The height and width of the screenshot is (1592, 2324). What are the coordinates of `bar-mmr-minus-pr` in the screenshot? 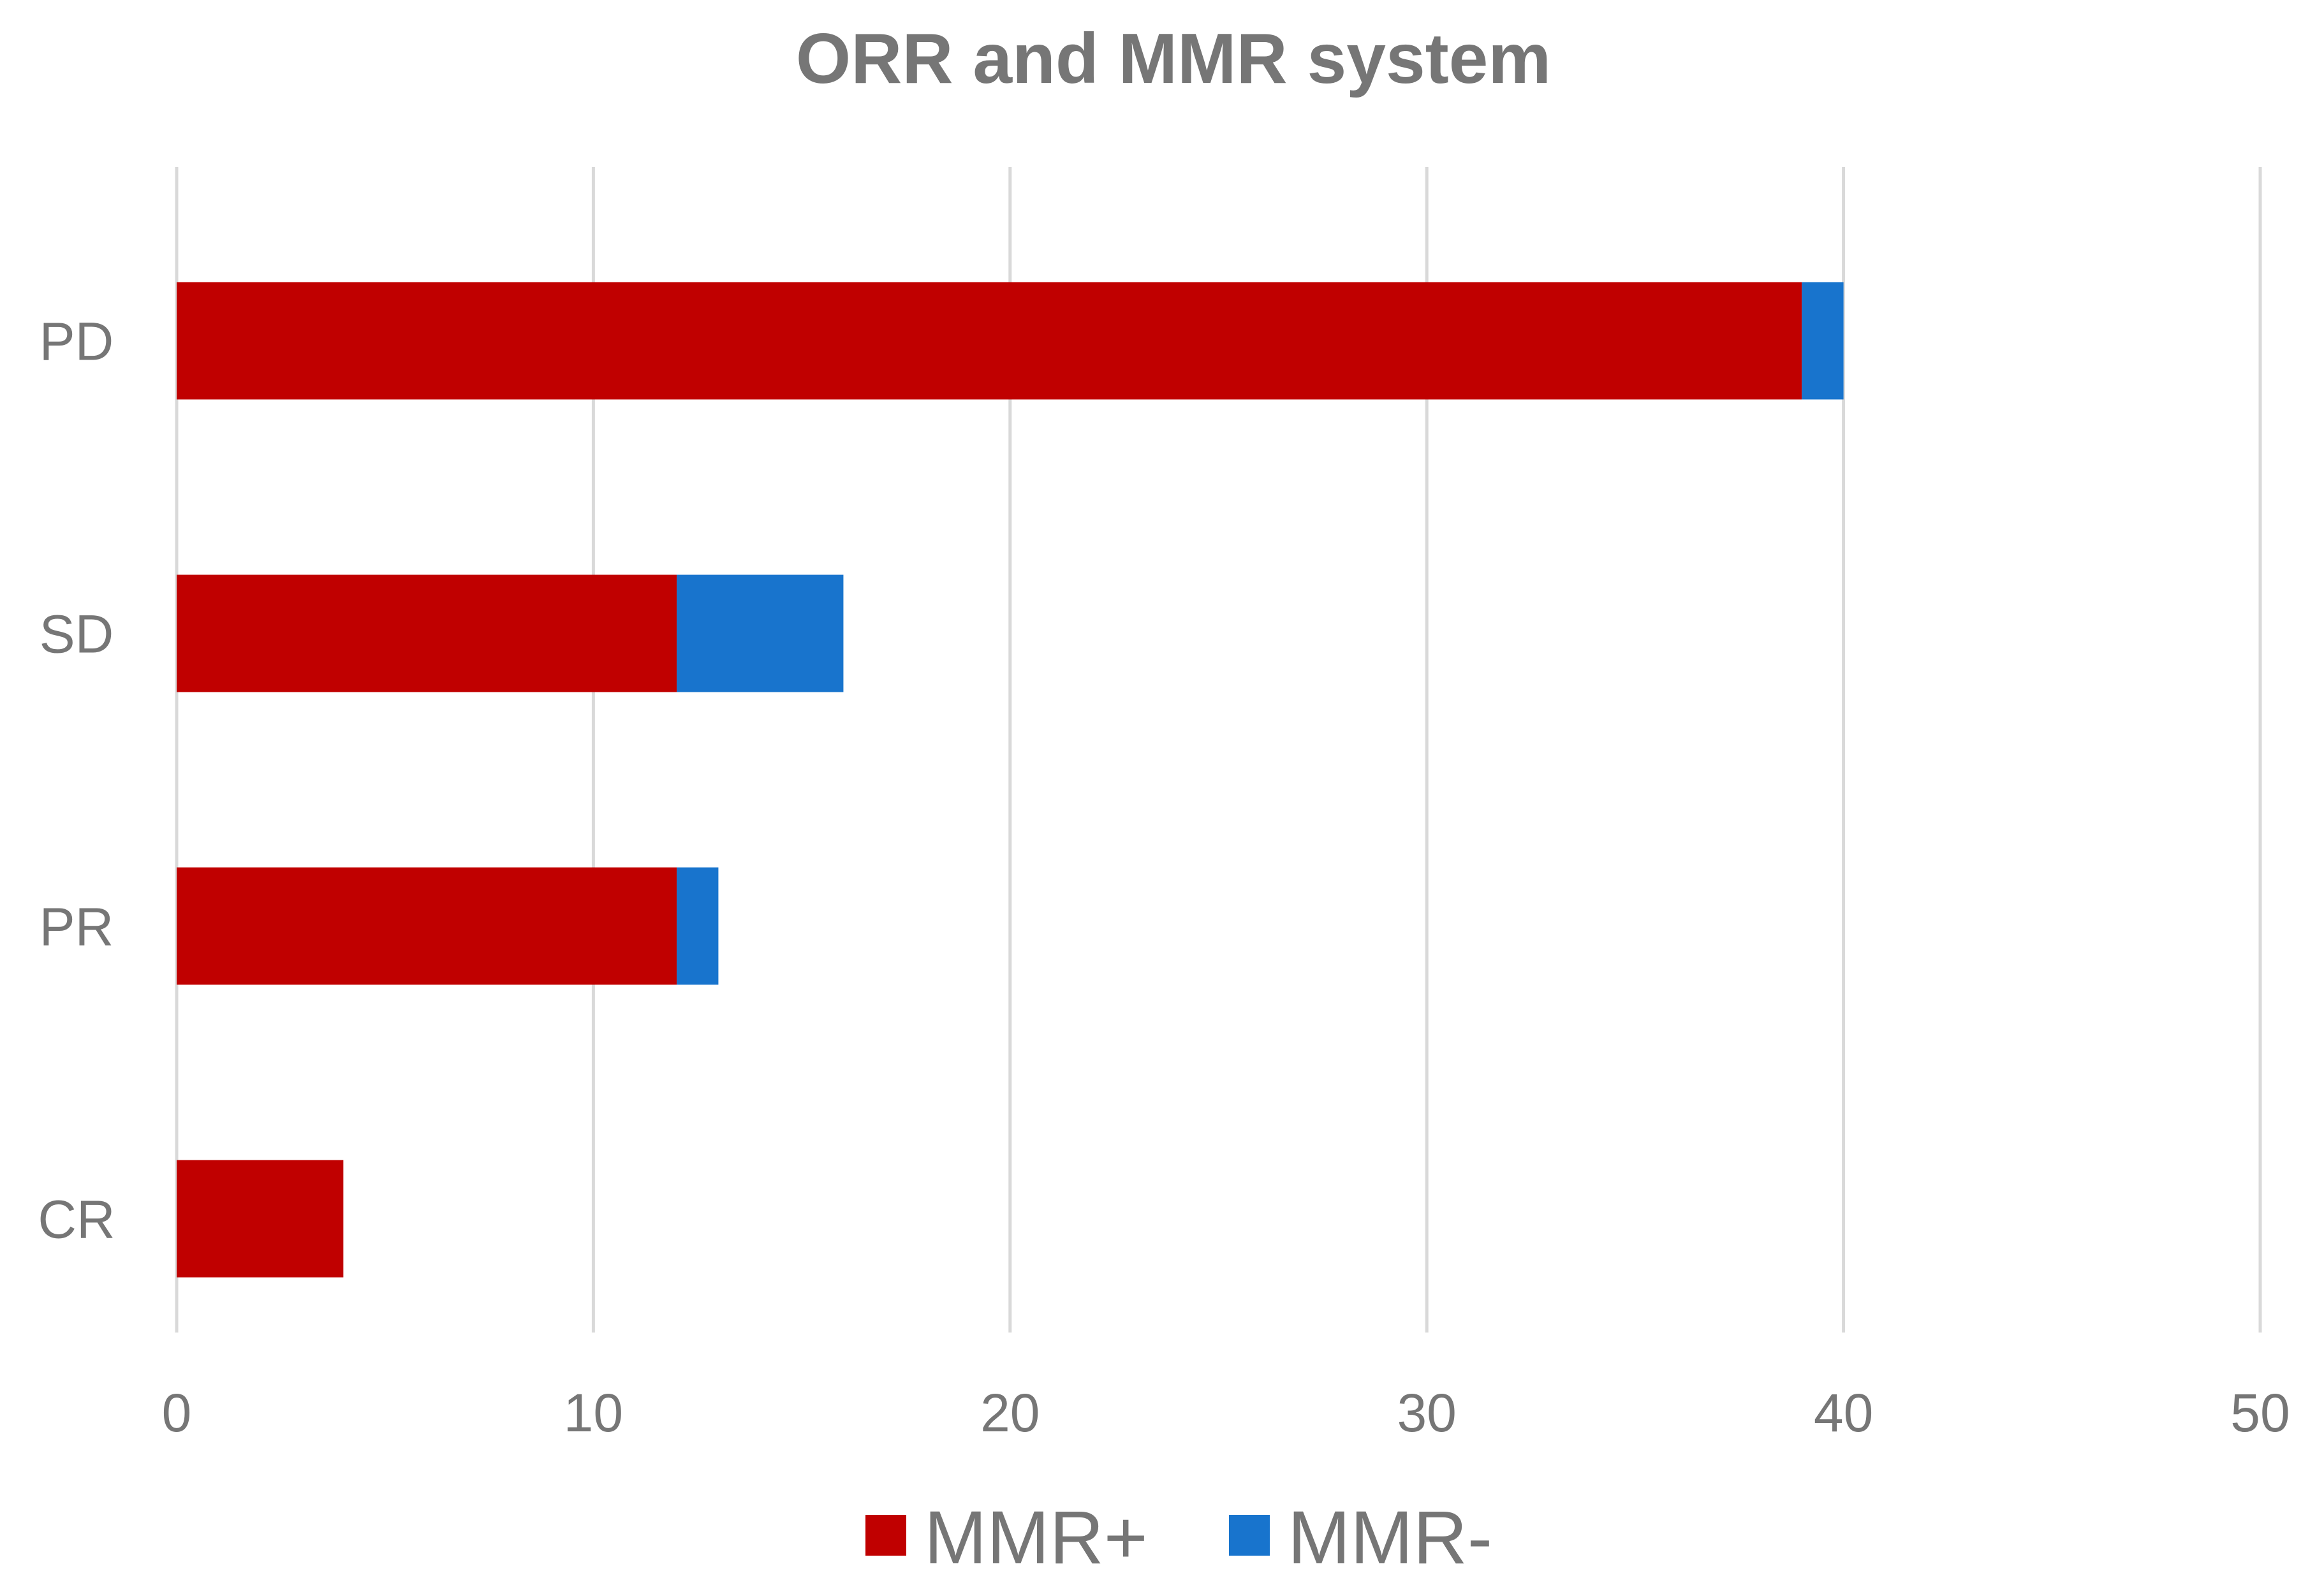 It's located at (698, 926).